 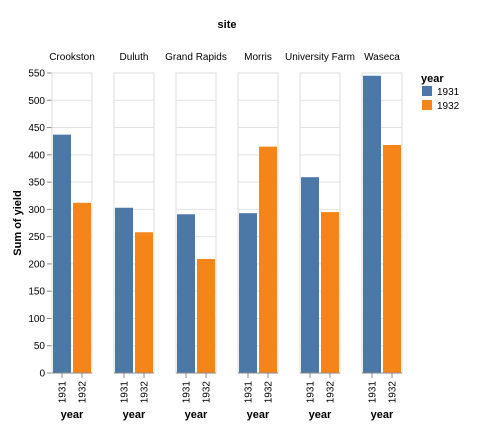 I want to click on y-tick-label: 50, so click(x=40, y=346).